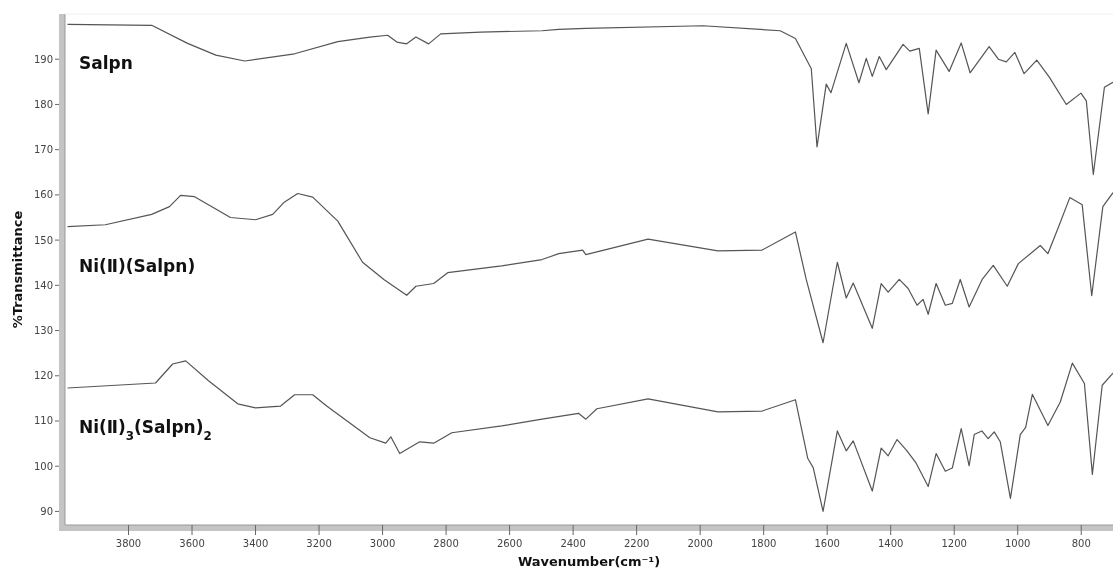 The width and height of the screenshot is (1113, 570). What do you see at coordinates (145, 429) in the screenshot?
I see `series-label: Ni(Ⅱ)$_{3}$(Salpn)$_{2}$` at bounding box center [145, 429].